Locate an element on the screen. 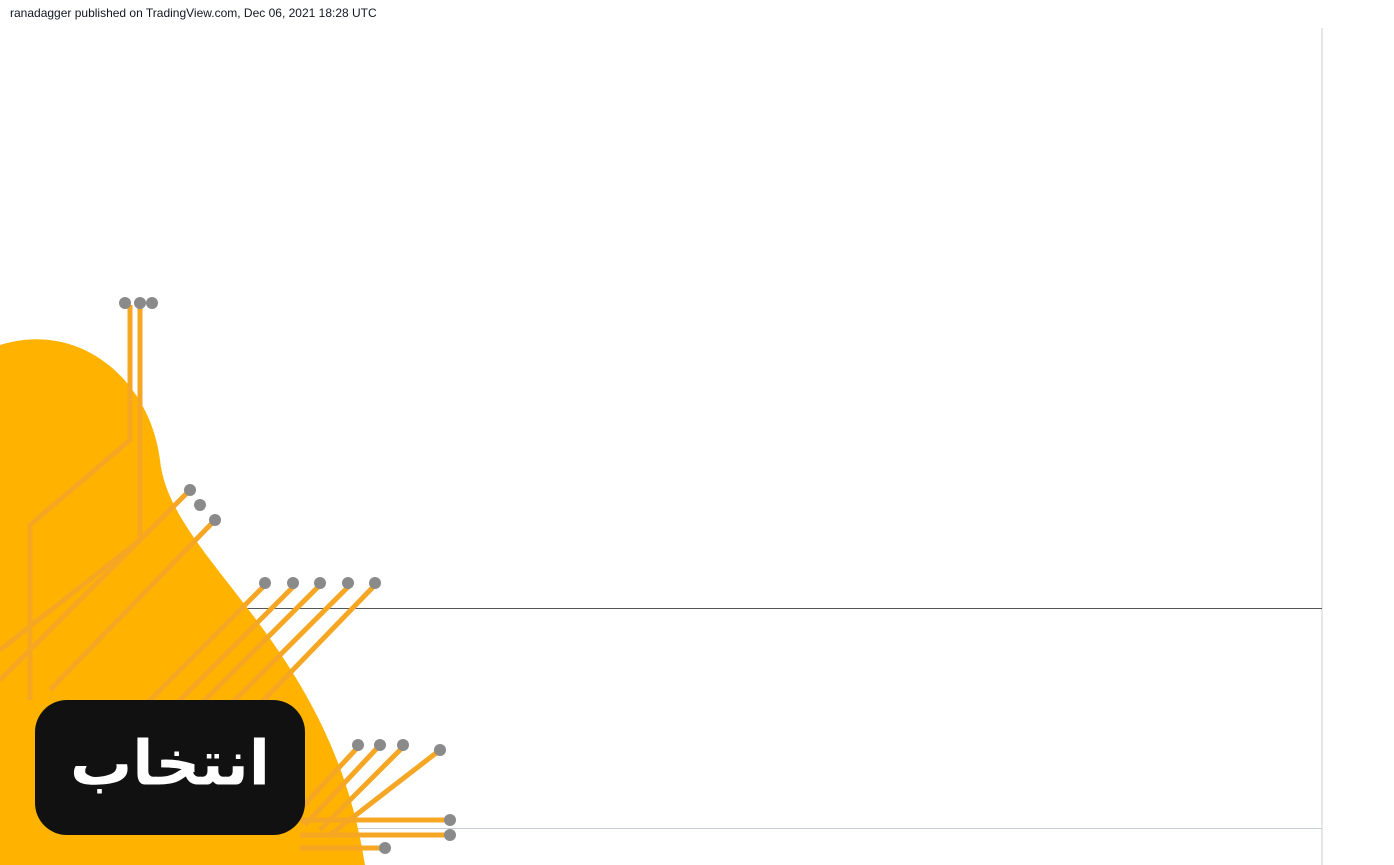 The height and width of the screenshot is (865, 1394). watermark-box is located at coordinates (170, 767).